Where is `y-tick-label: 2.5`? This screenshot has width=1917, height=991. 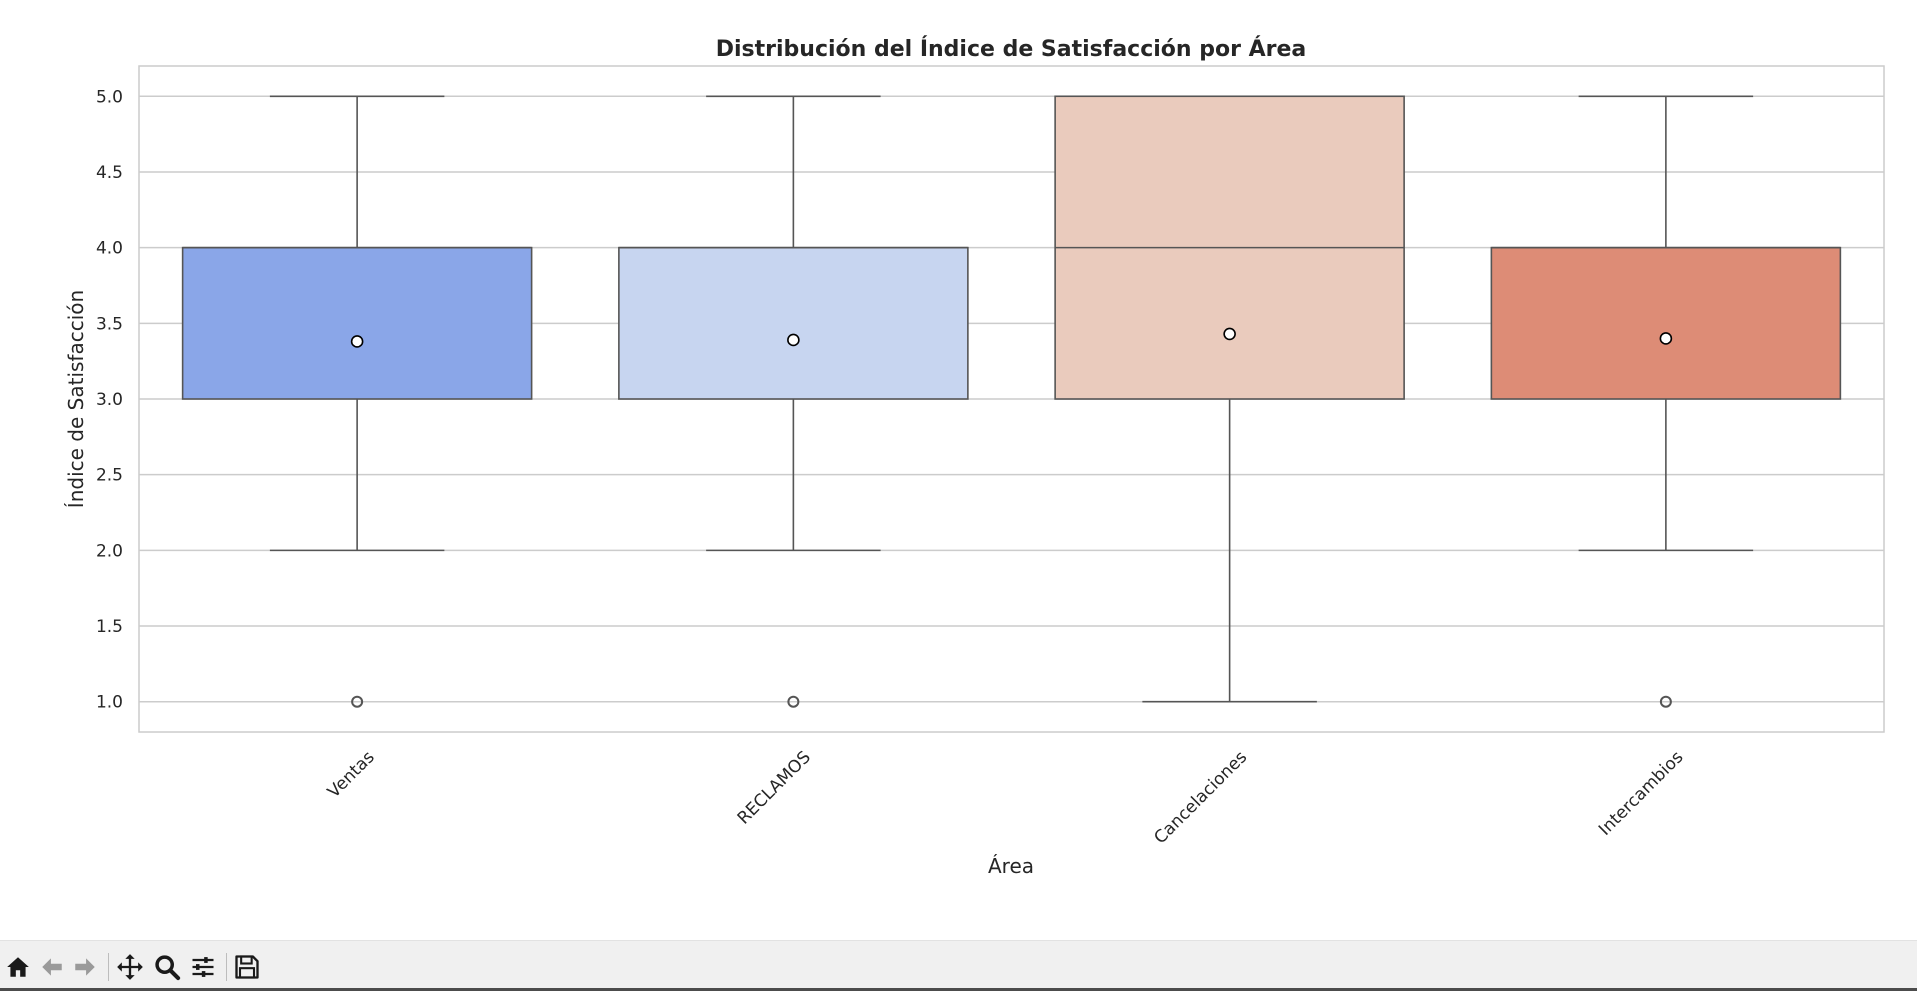 y-tick-label: 2.5 is located at coordinates (109, 476).